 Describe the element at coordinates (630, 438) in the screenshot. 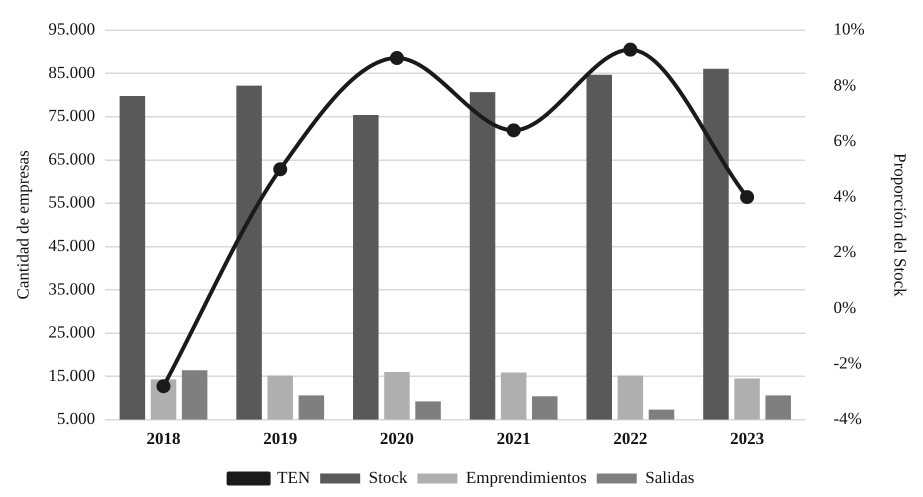

I see `x-tick-label: 2022` at that location.